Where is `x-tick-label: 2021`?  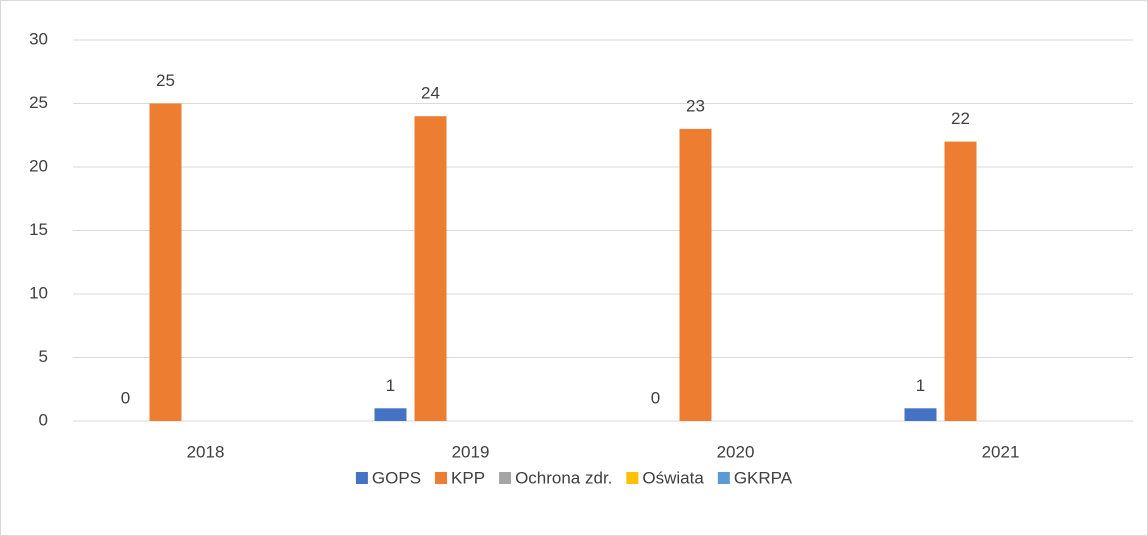
x-tick-label: 2021 is located at coordinates (1001, 451).